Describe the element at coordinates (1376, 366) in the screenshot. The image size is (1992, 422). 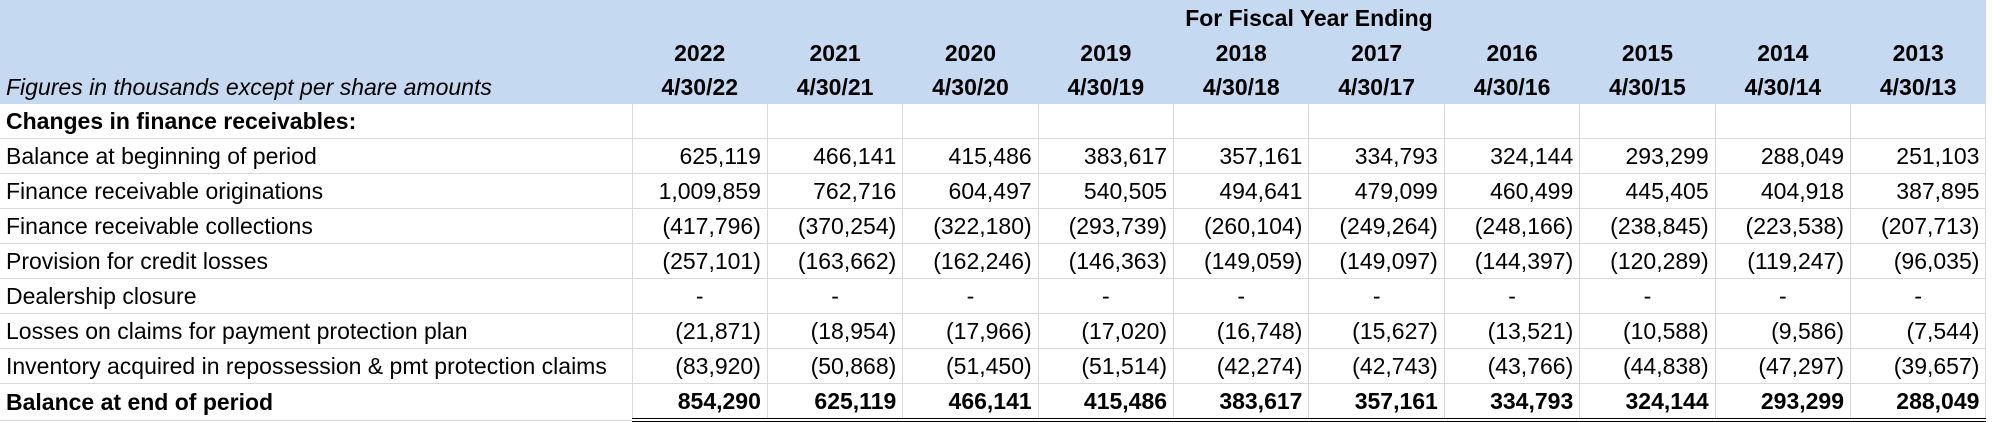
I see `value-cell: (42,743)` at that location.